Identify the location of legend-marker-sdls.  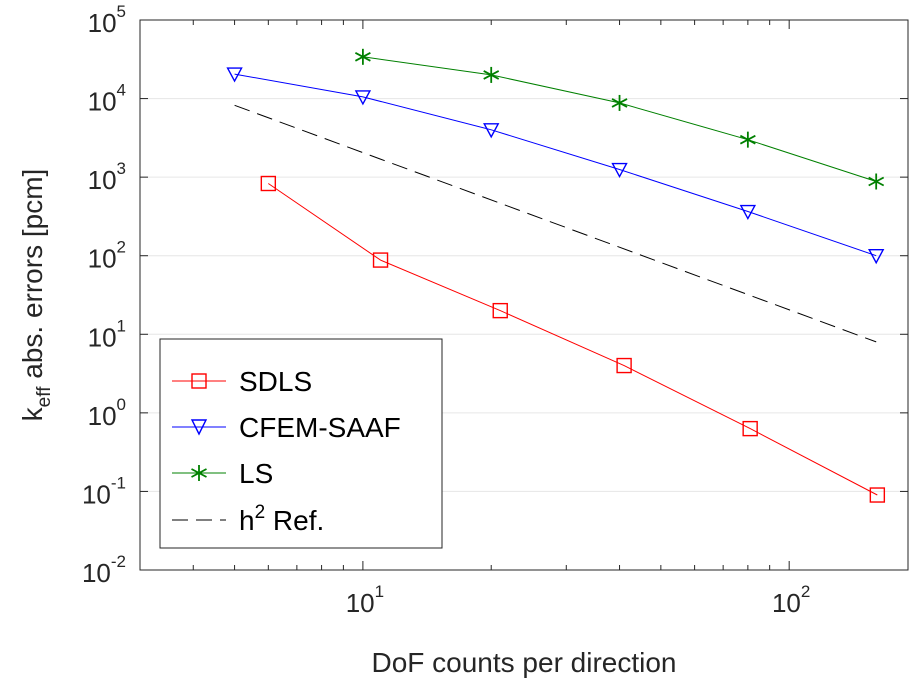
(199, 381).